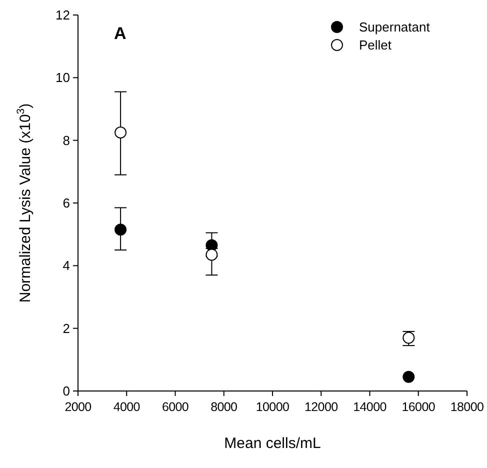 The image size is (487, 468). I want to click on x-tick-label: 8000, so click(224, 407).